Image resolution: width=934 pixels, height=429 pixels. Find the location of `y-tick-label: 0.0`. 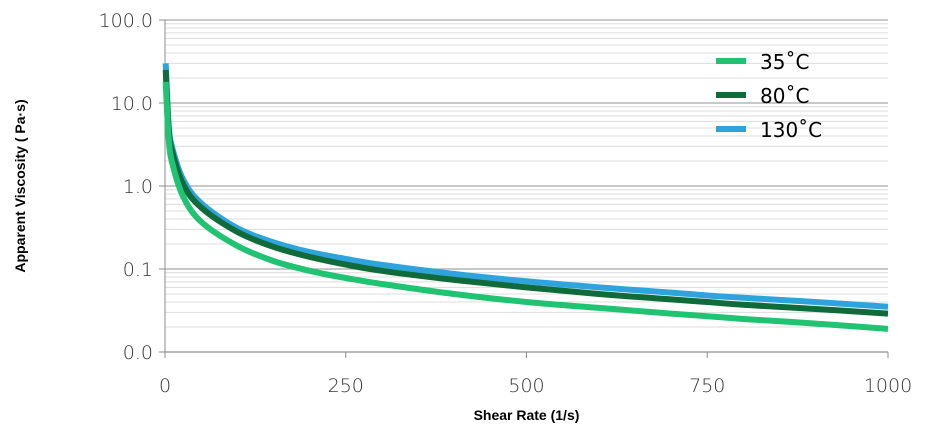

y-tick-label: 0.0 is located at coordinates (138, 353).